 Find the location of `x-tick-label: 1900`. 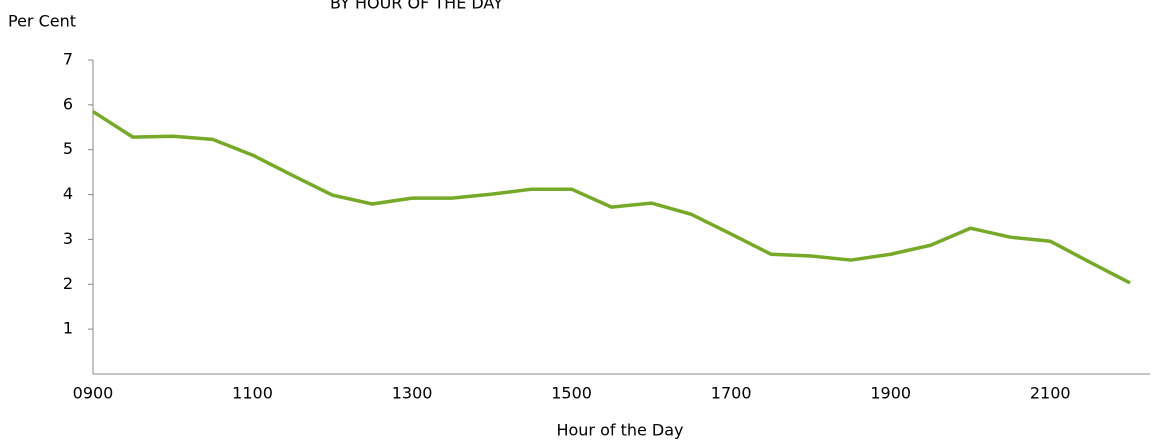

x-tick-label: 1900 is located at coordinates (890, 393).